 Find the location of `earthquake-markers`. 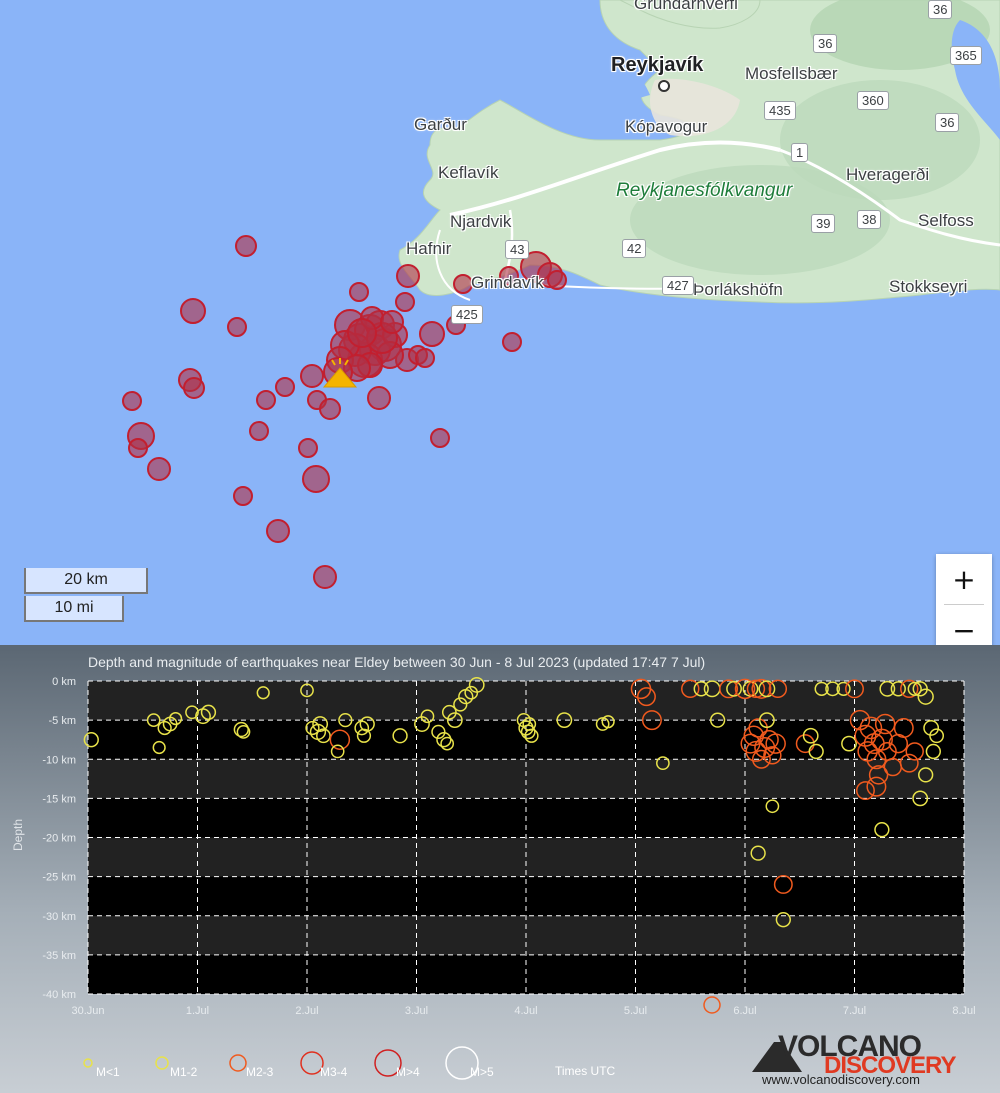

earthquake-markers is located at coordinates (344, 412).